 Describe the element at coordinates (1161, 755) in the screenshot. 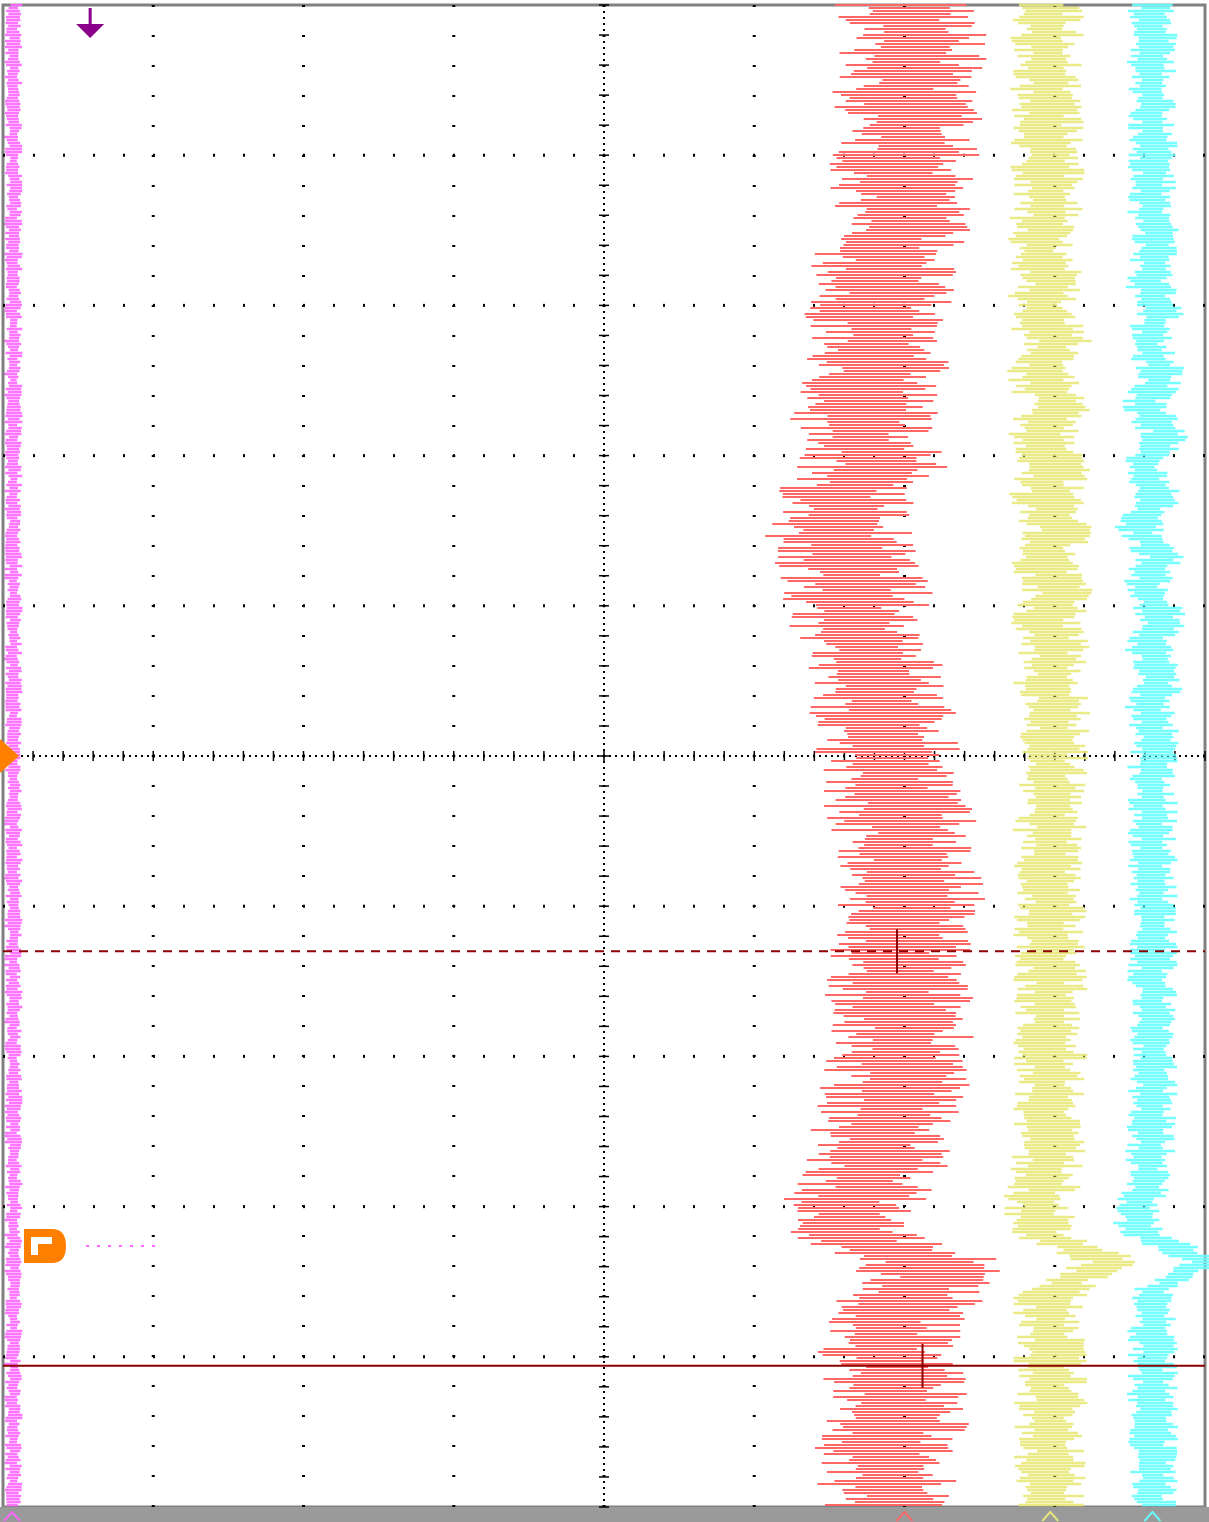

I see `trace-3-band` at that location.